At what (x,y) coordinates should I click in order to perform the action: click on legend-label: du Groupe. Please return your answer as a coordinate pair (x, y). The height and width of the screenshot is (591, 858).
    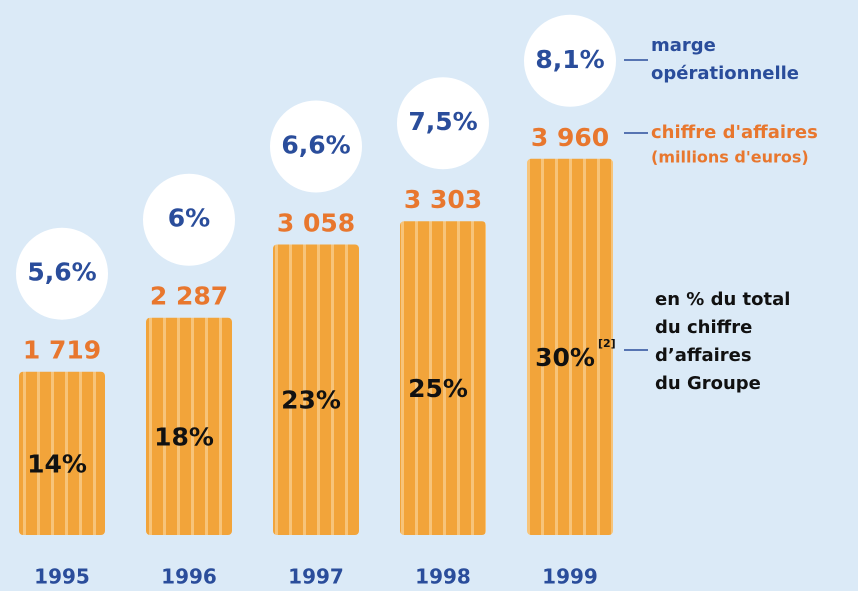
    Looking at the image, I should click on (708, 383).